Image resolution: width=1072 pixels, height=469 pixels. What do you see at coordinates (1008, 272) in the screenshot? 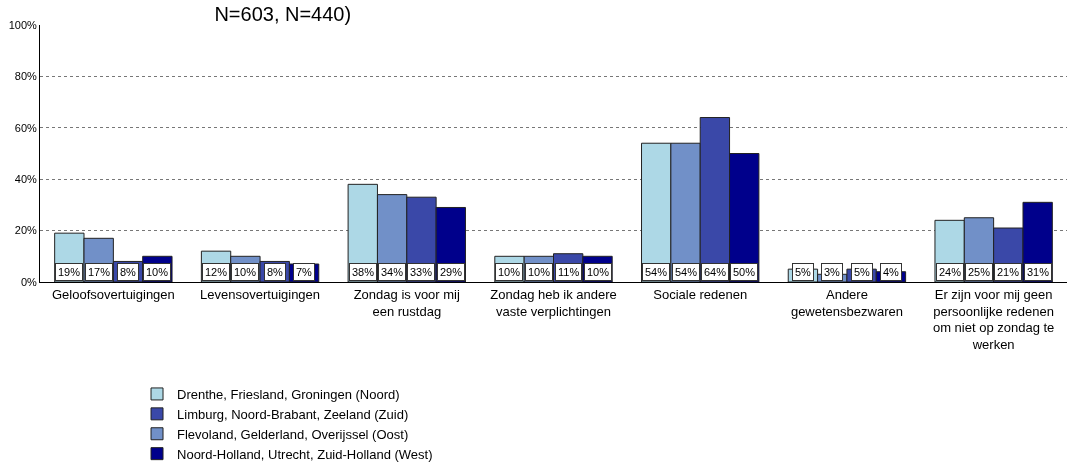
I see `data-label: 21%` at bounding box center [1008, 272].